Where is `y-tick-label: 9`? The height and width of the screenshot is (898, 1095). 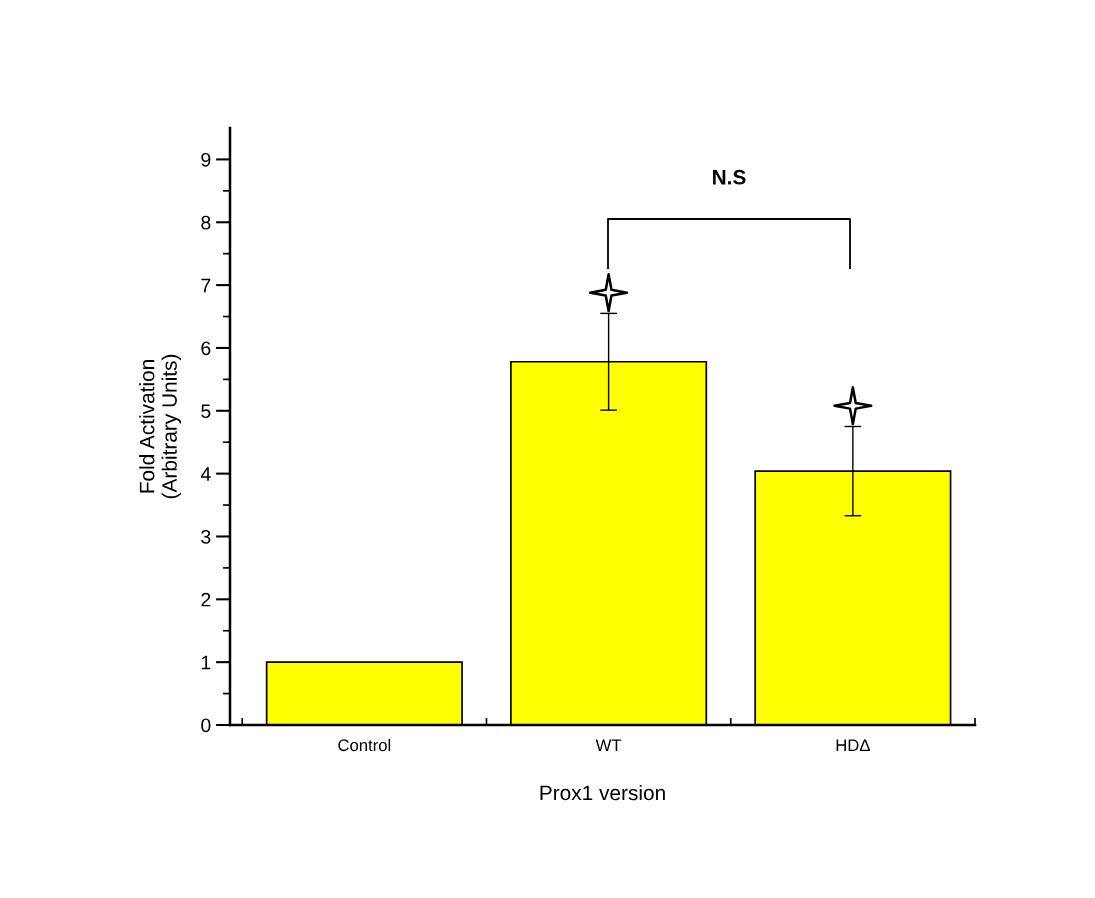 y-tick-label: 9 is located at coordinates (206, 159).